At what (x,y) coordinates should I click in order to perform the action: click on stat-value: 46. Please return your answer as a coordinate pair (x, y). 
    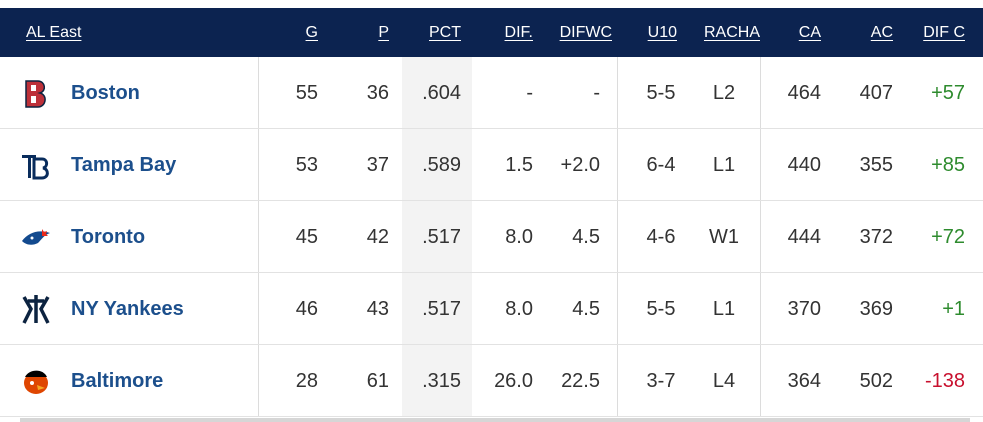
    Looking at the image, I should click on (306, 309).